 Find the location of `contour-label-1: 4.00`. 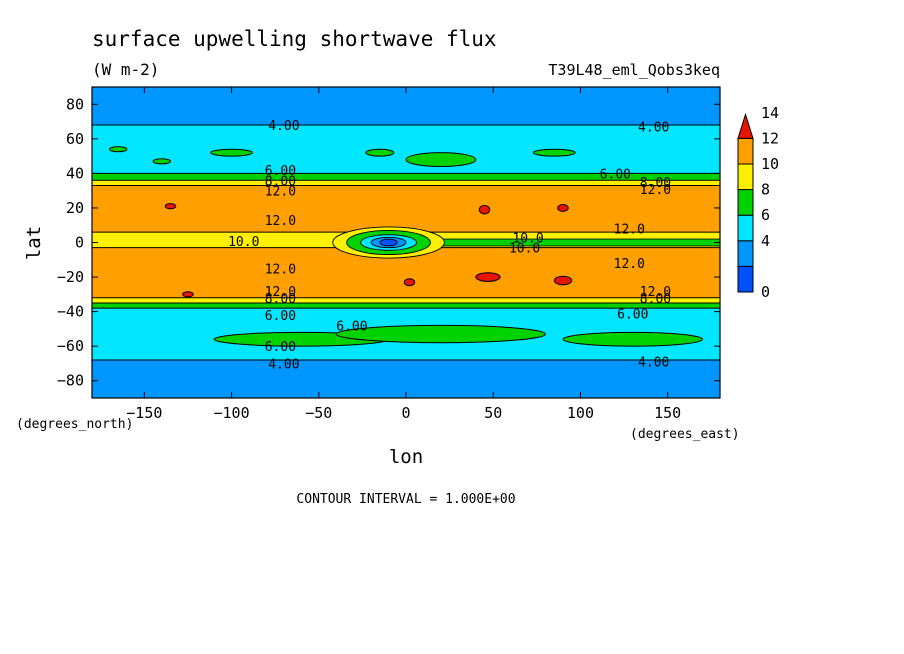

contour-label-1: 4.00 is located at coordinates (653, 128).